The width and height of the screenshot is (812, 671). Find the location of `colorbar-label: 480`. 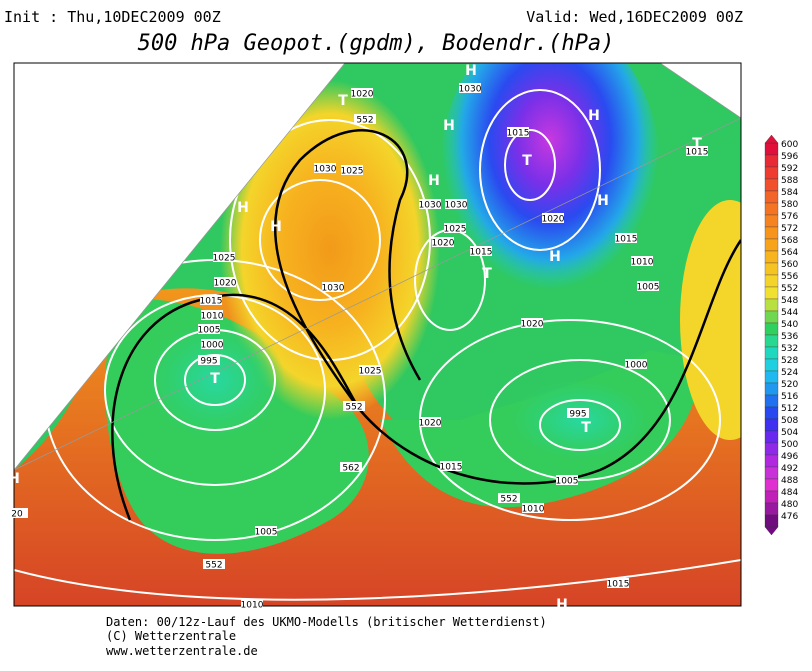

colorbar-label: 480 is located at coordinates (789, 505).